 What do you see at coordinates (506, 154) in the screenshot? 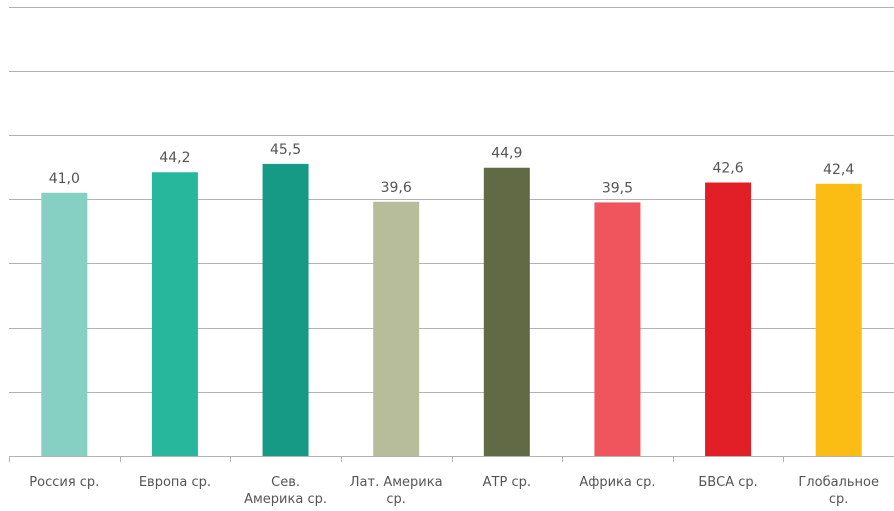
I see `value-label-5: 44,9` at bounding box center [506, 154].